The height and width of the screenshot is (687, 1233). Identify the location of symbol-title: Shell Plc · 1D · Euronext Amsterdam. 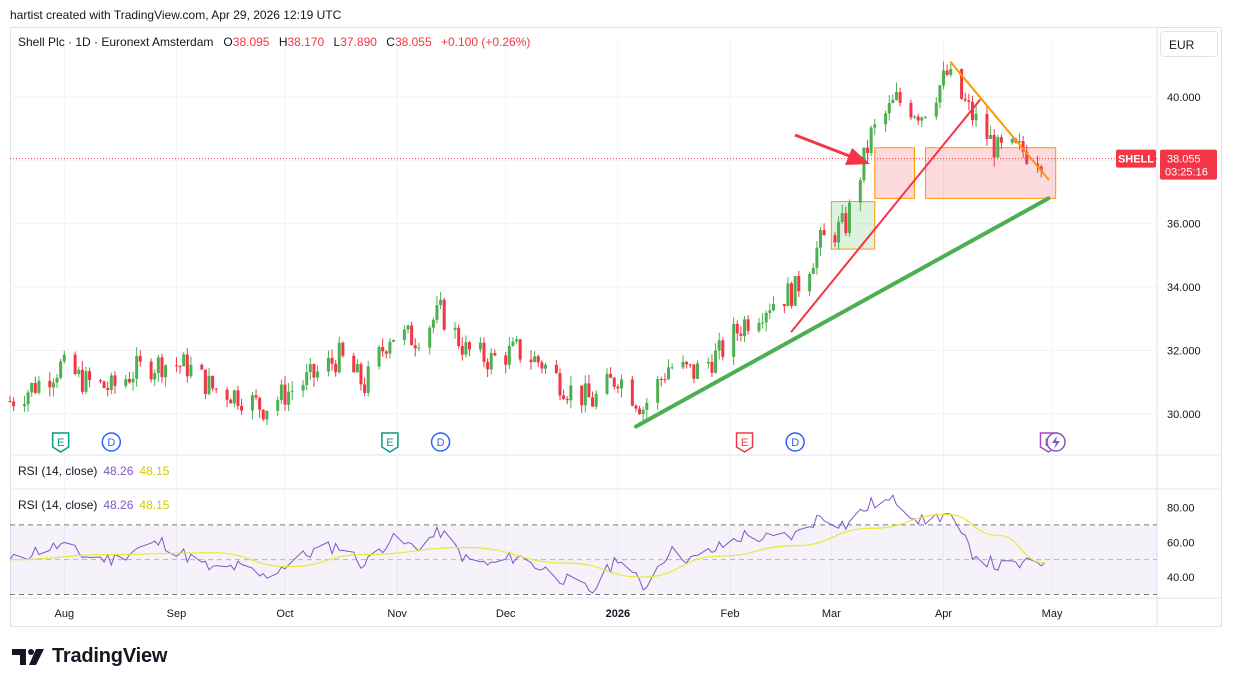
(116, 42).